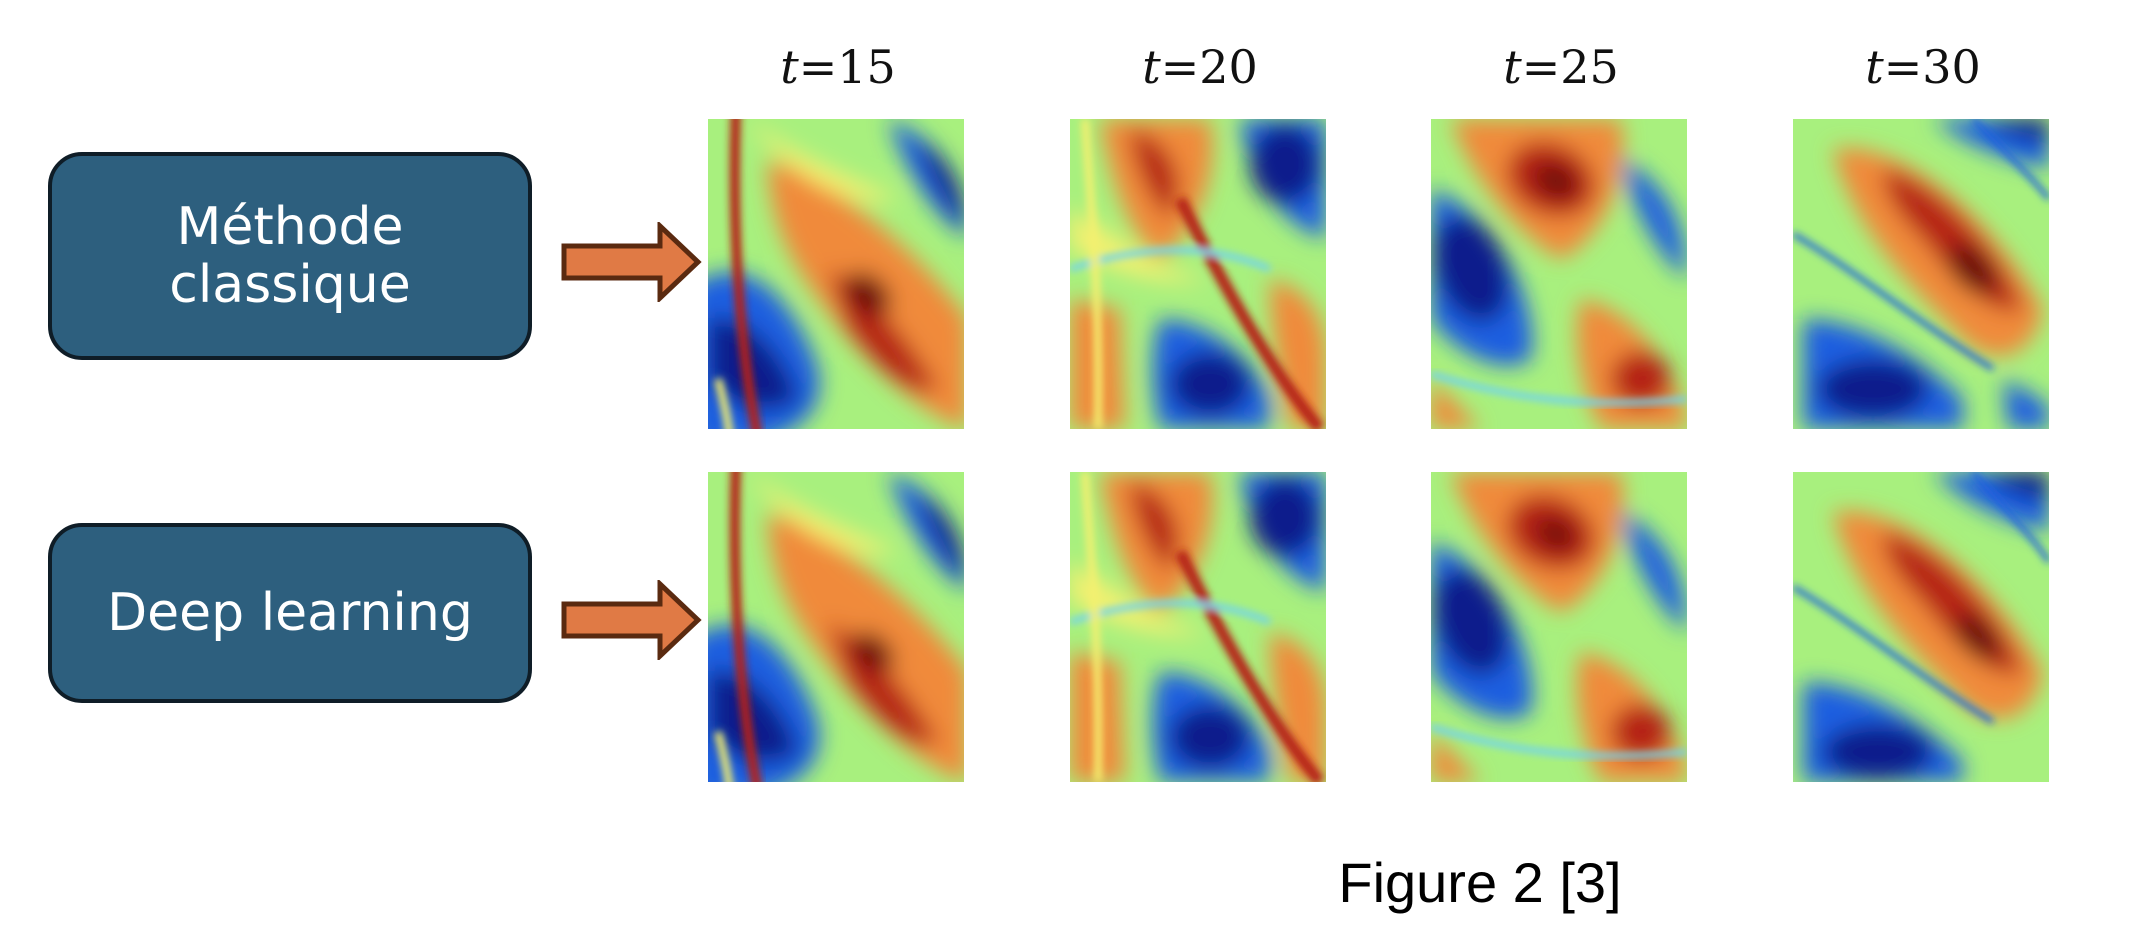 The image size is (2144, 934). Describe the element at coordinates (1480, 882) in the screenshot. I see `figure-caption: Figure 2 [3]` at that location.